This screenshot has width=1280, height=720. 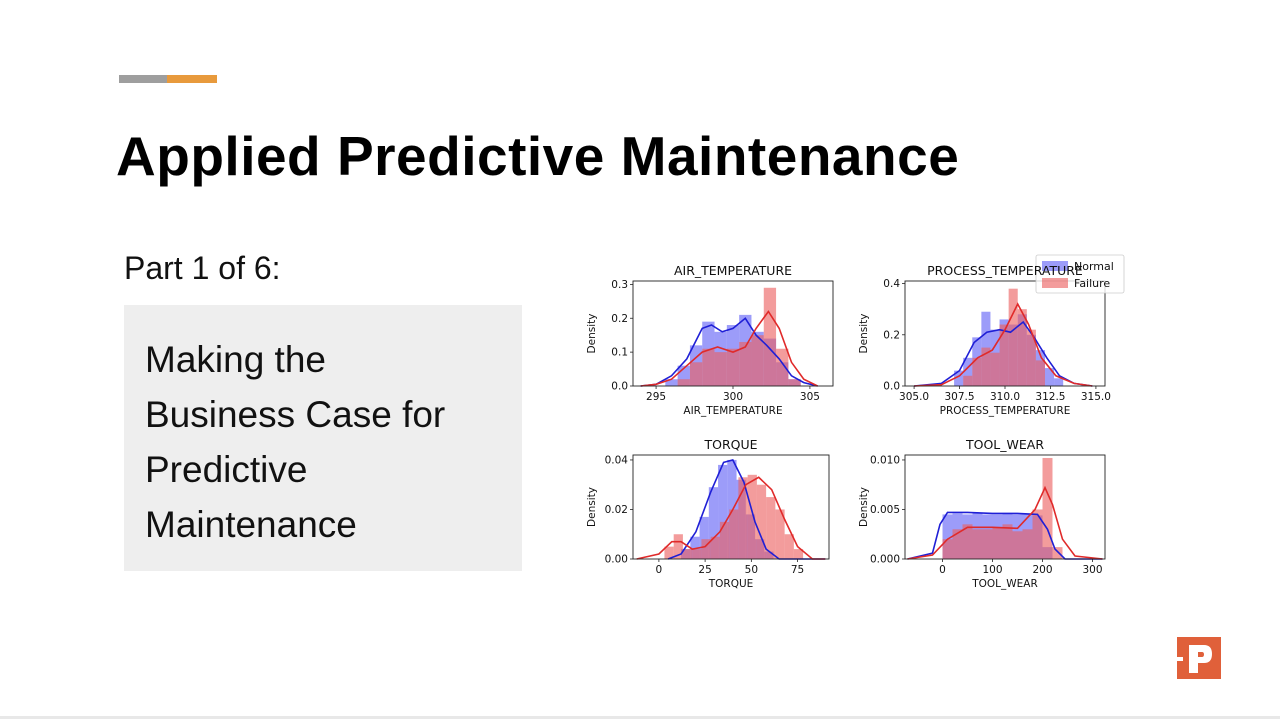 I want to click on bottom-rule, so click(x=640, y=717).